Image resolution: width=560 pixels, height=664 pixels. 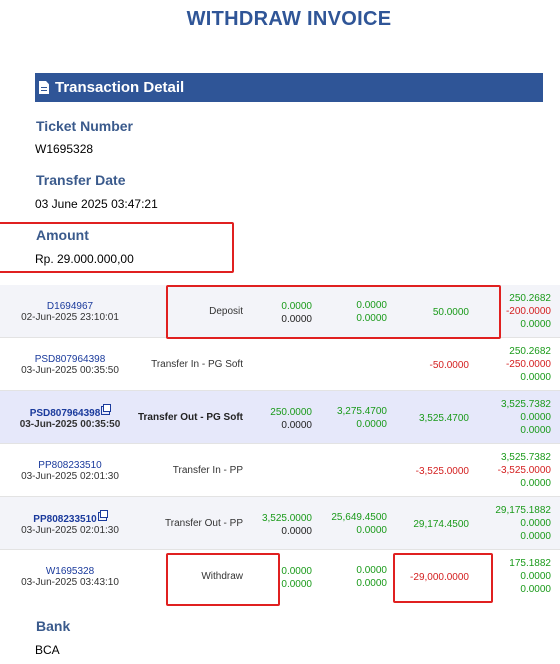 What do you see at coordinates (62, 235) in the screenshot?
I see `amount-label: Amount` at bounding box center [62, 235].